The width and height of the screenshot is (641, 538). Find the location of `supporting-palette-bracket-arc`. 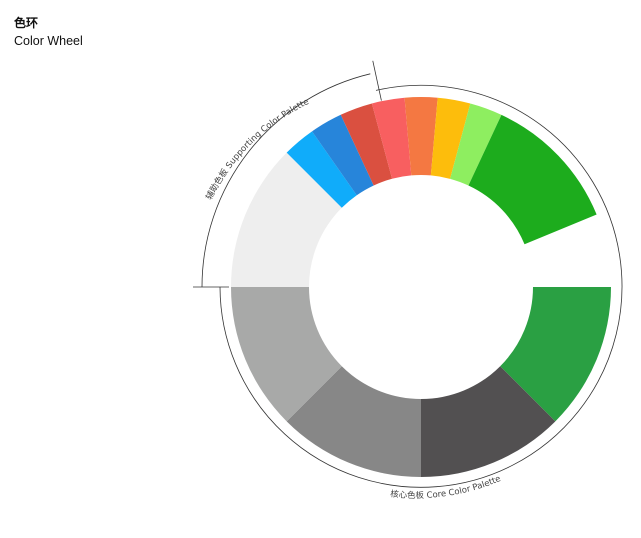

supporting-palette-bracket-arc is located at coordinates (286, 180).